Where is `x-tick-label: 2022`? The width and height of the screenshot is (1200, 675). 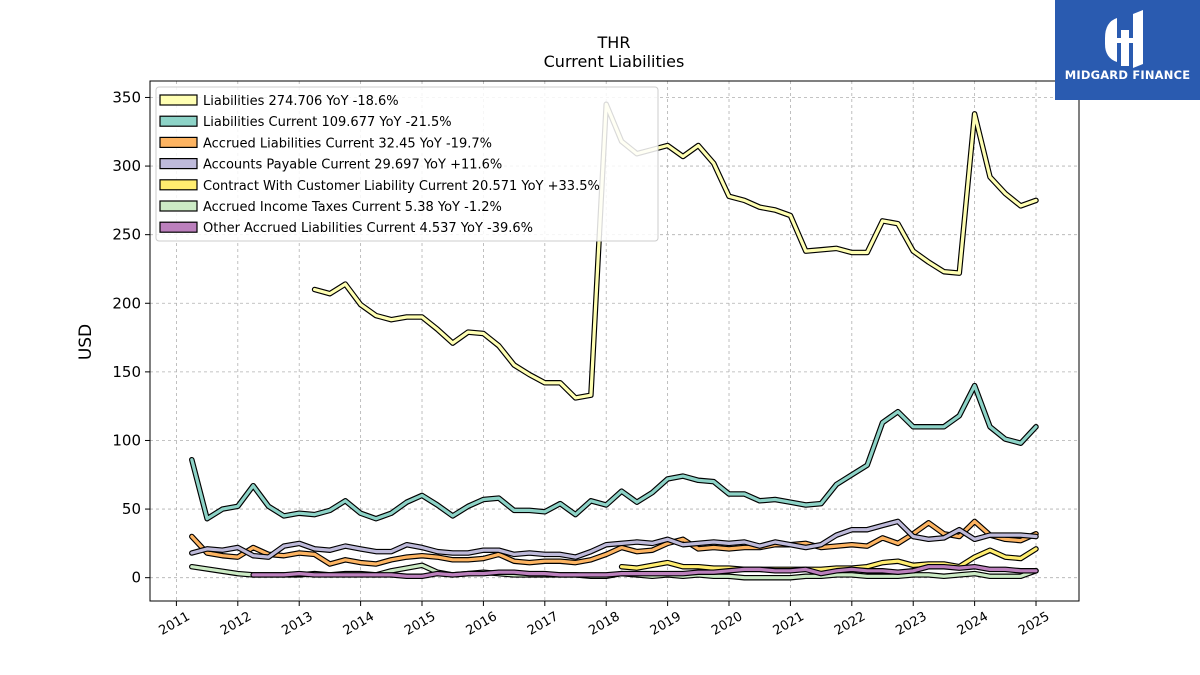
x-tick-label: 2022 is located at coordinates (850, 624).